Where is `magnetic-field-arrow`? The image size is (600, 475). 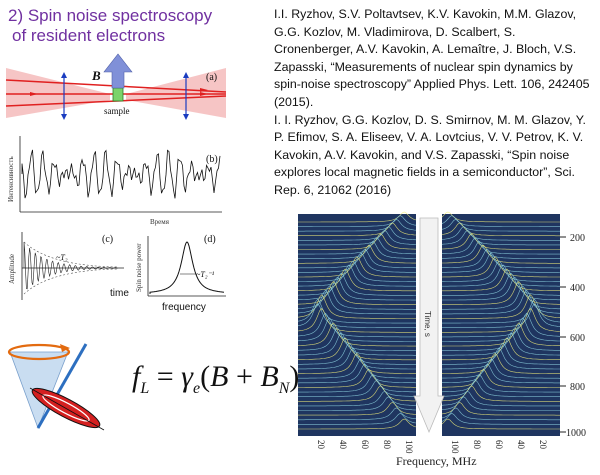
magnetic-field-arrow is located at coordinates (118, 71).